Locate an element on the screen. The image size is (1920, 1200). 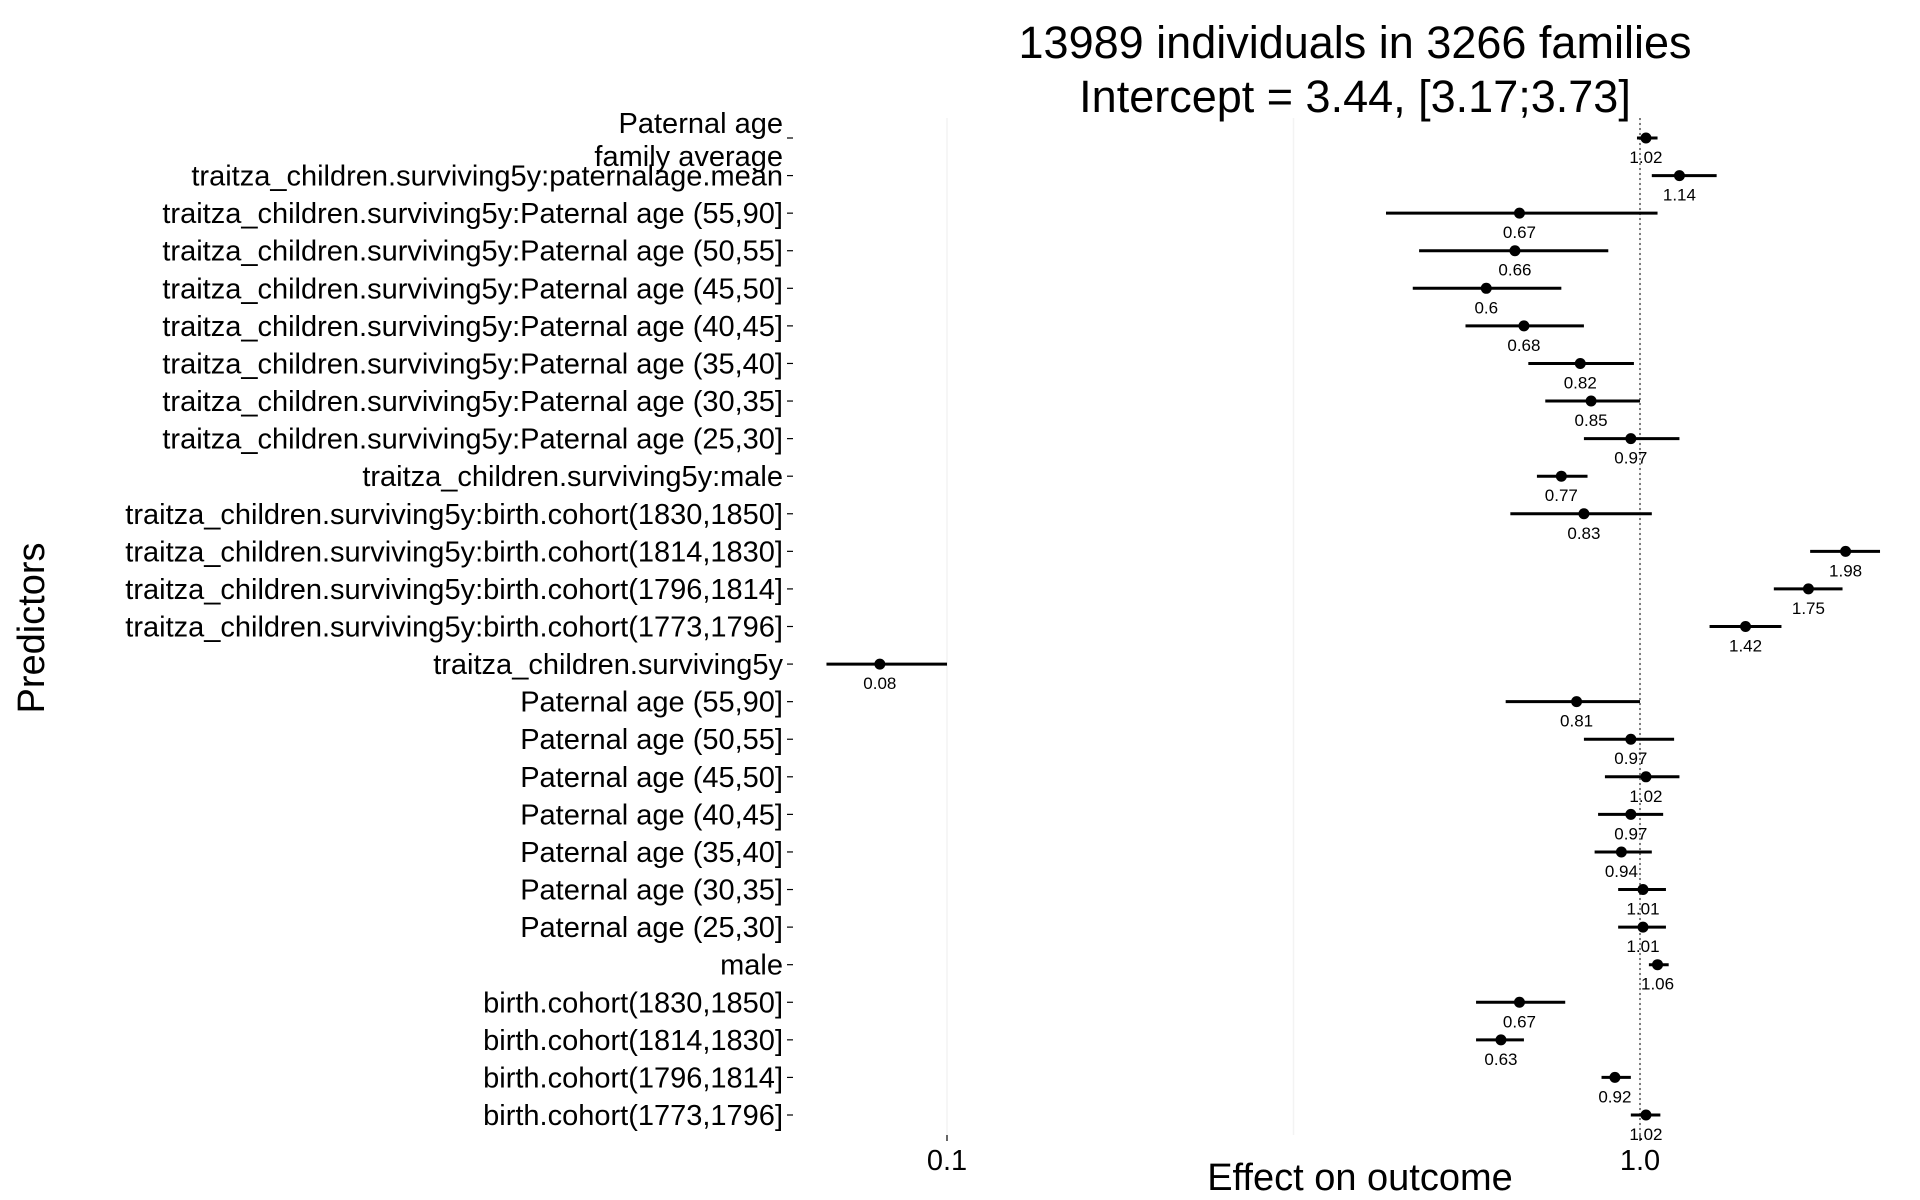
value-label: 0.83 is located at coordinates (1583, 533).